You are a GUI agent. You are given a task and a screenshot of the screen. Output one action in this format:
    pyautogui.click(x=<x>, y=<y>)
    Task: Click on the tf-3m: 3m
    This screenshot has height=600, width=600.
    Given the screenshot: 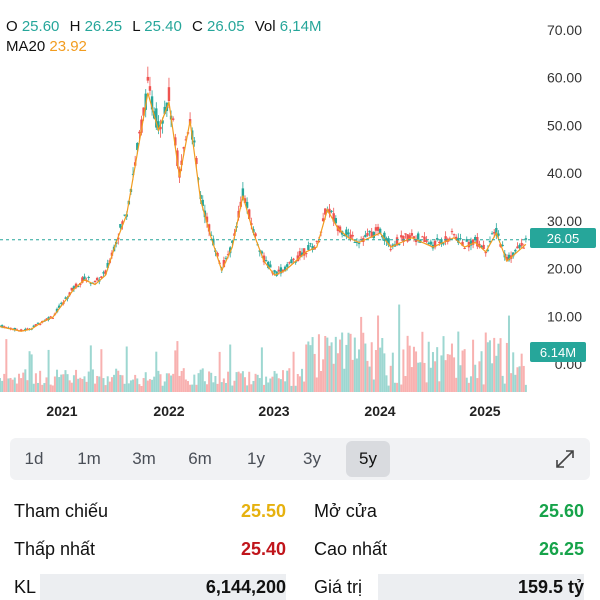 What is the action you would take?
    pyautogui.click(x=144, y=458)
    